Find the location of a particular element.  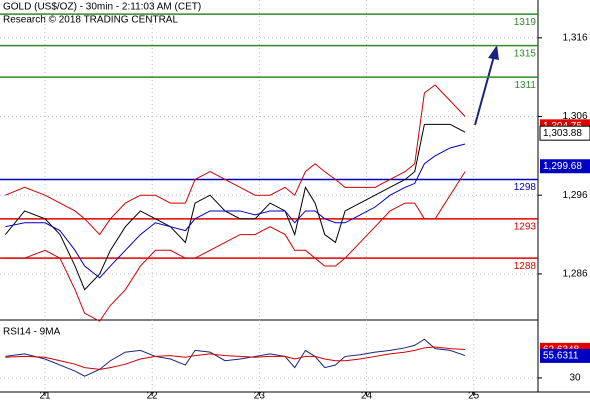

x-tick-label: 25 is located at coordinates (474, 395).